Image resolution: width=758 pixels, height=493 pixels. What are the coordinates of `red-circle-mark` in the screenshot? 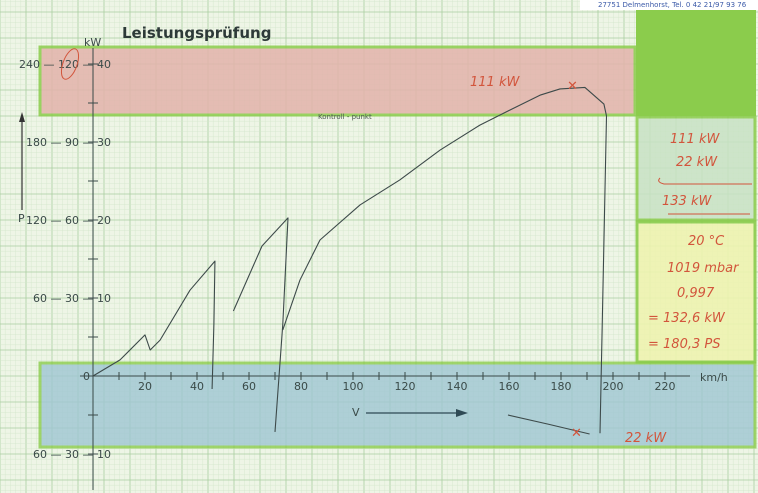 It's located at (70, 64).